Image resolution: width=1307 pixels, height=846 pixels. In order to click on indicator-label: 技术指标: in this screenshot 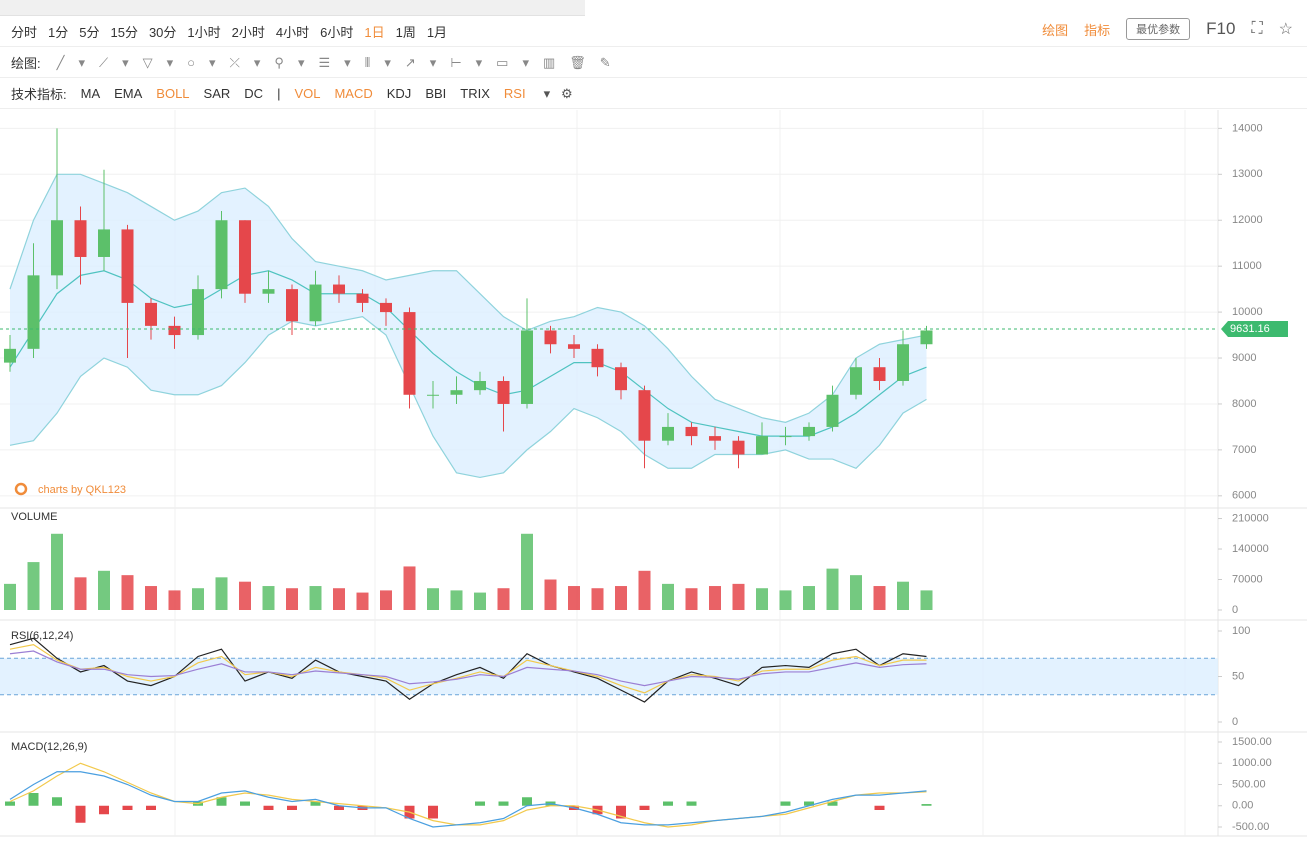, I will do `click(39, 94)`.